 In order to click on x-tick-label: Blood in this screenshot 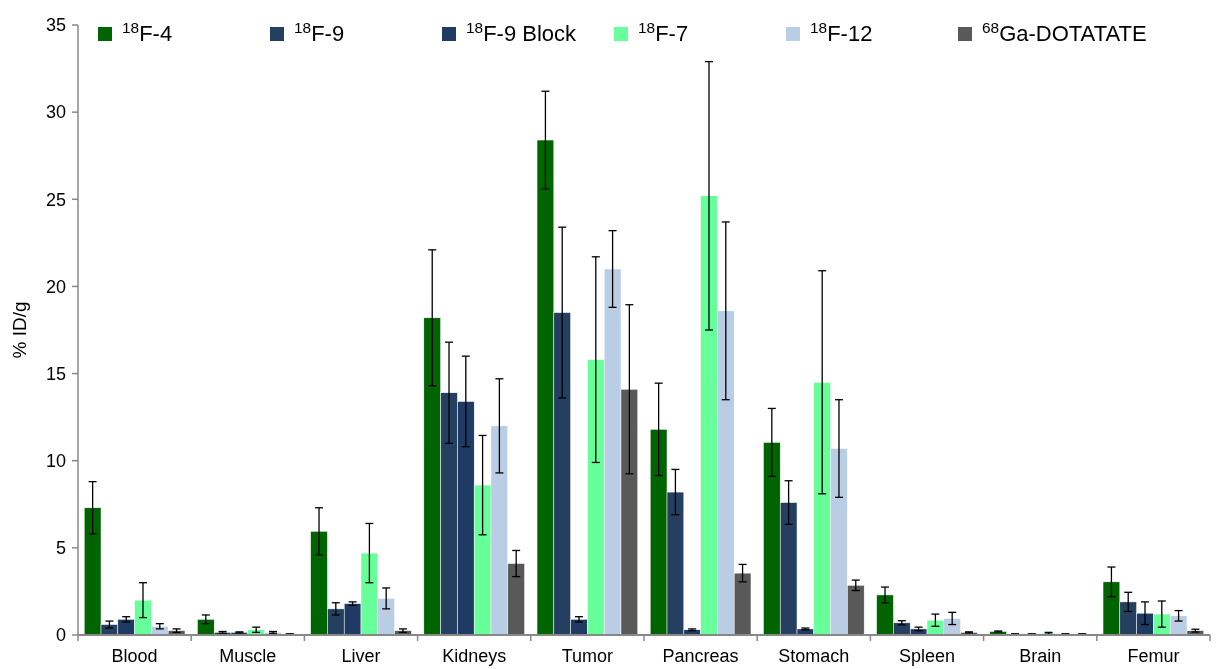, I will do `click(134, 656)`.